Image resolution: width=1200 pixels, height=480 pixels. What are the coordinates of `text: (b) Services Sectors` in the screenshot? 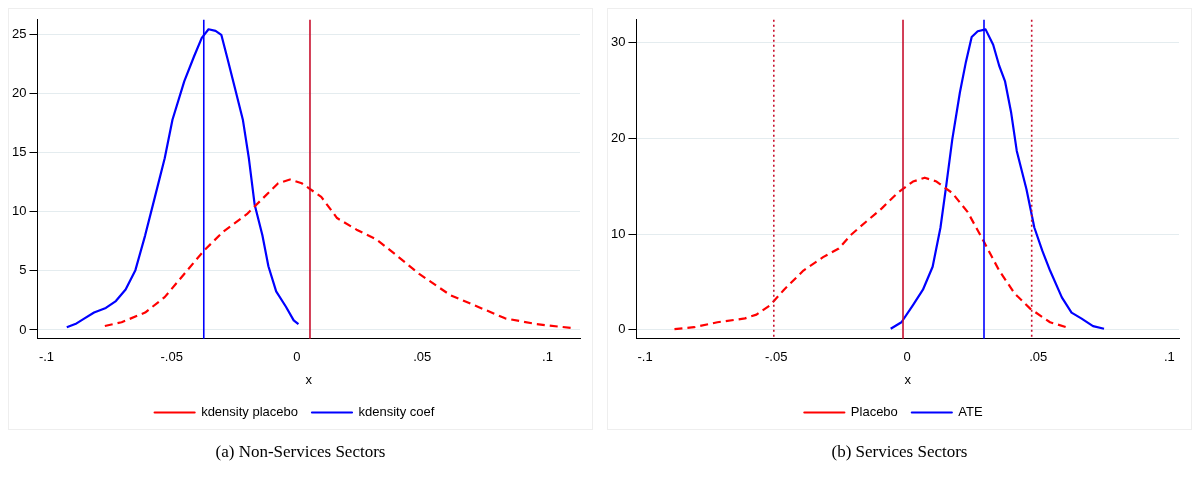 It's located at (899, 452).